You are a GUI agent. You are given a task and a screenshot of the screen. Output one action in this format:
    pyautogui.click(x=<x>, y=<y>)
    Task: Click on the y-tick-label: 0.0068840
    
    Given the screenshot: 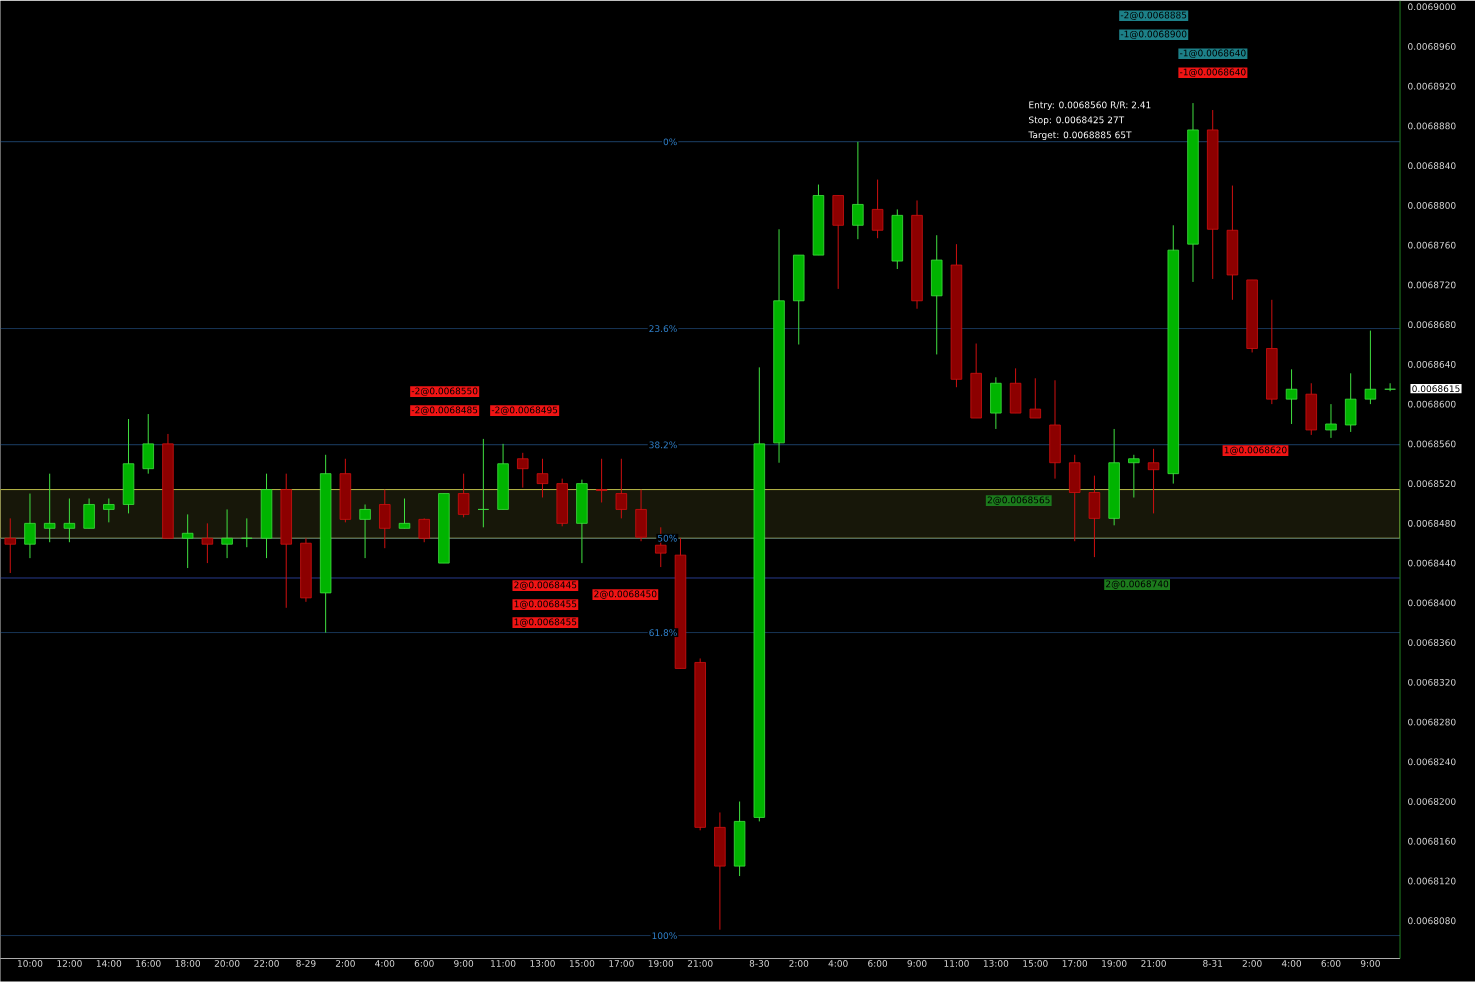 What is the action you would take?
    pyautogui.click(x=1432, y=166)
    